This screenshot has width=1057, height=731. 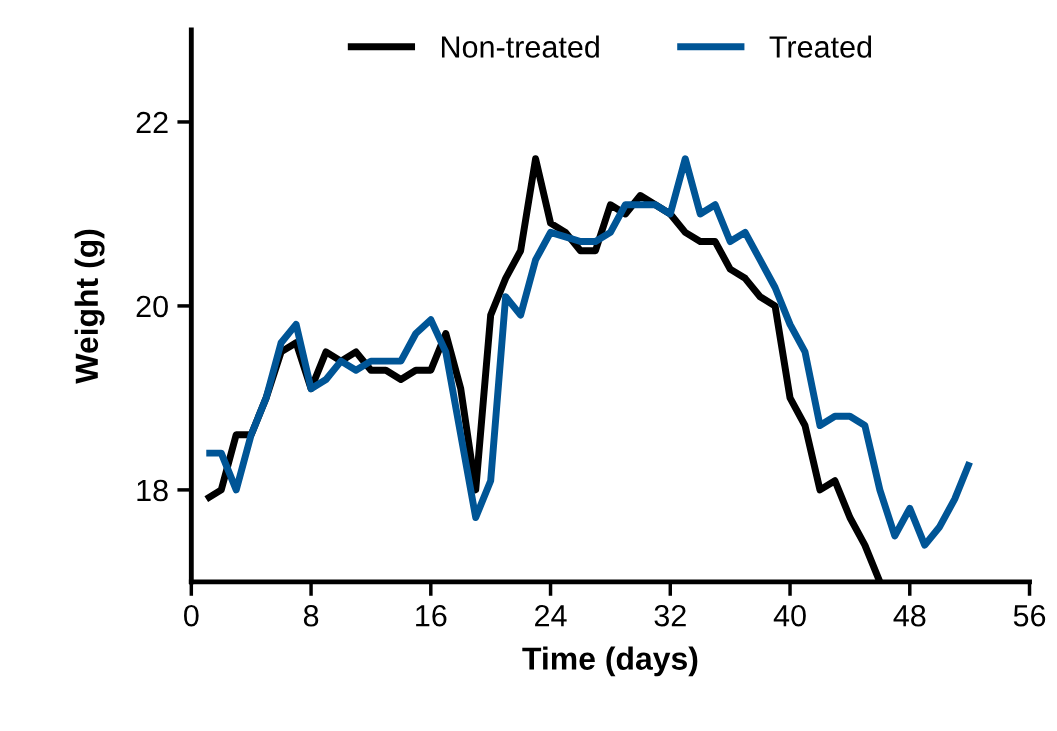 I want to click on x-axis-title: Time (days), so click(x=610, y=661).